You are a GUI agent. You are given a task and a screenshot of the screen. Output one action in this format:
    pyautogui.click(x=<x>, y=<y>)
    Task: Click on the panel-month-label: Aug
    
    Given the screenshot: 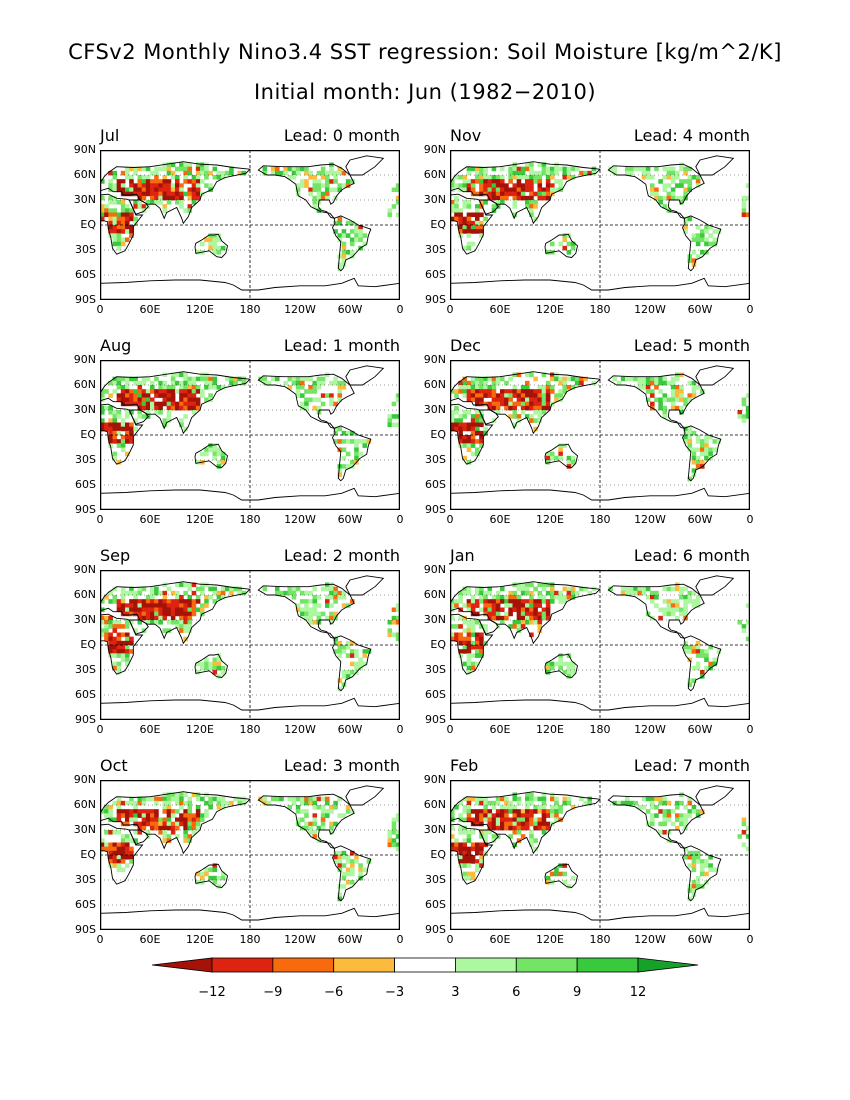 What is the action you would take?
    pyautogui.click(x=116, y=345)
    